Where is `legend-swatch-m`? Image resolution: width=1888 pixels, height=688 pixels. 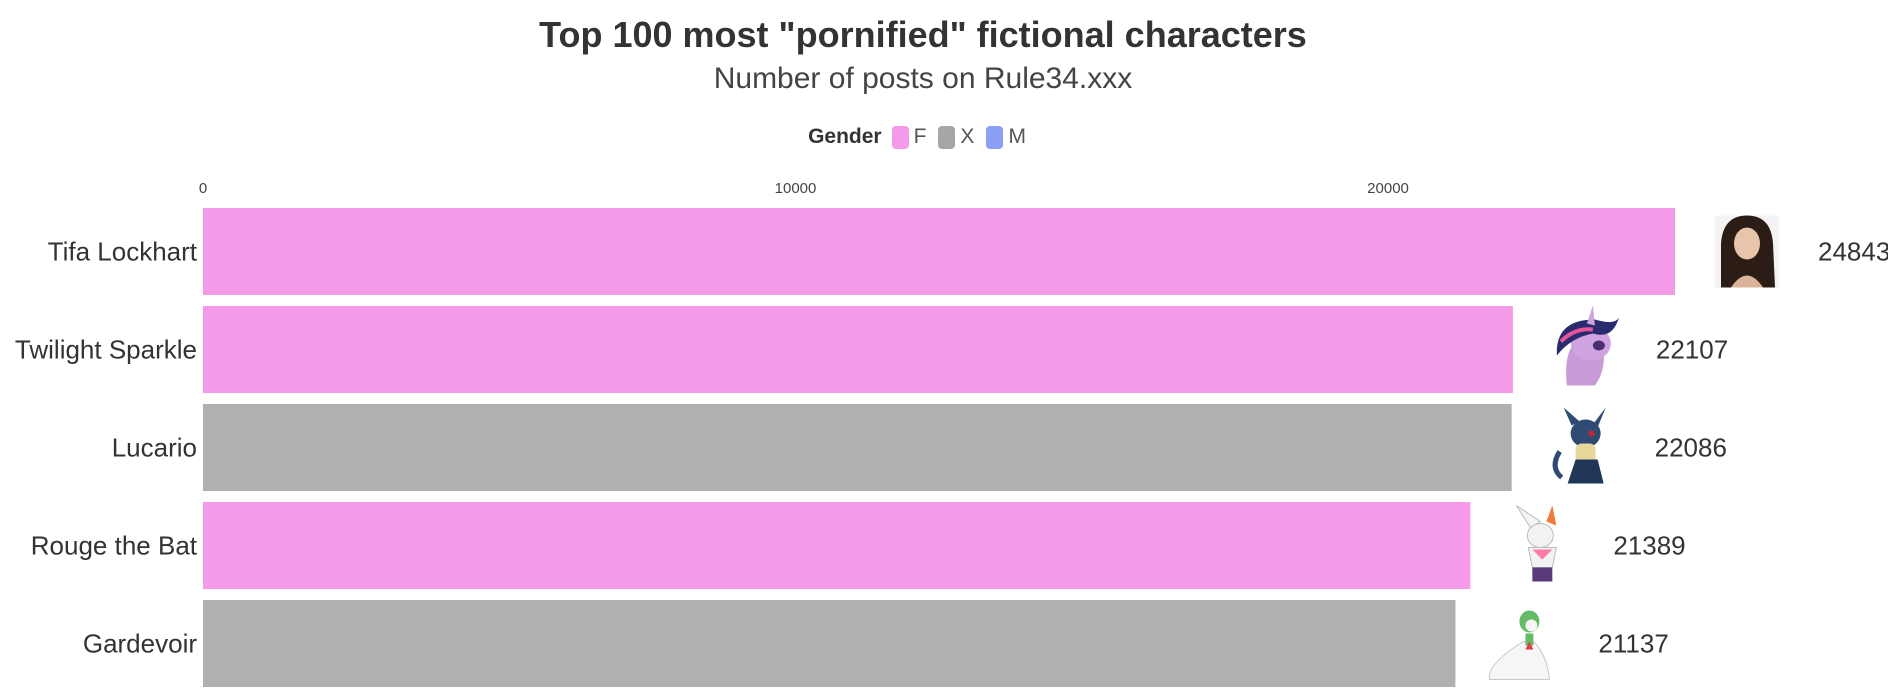
legend-swatch-m is located at coordinates (995, 137).